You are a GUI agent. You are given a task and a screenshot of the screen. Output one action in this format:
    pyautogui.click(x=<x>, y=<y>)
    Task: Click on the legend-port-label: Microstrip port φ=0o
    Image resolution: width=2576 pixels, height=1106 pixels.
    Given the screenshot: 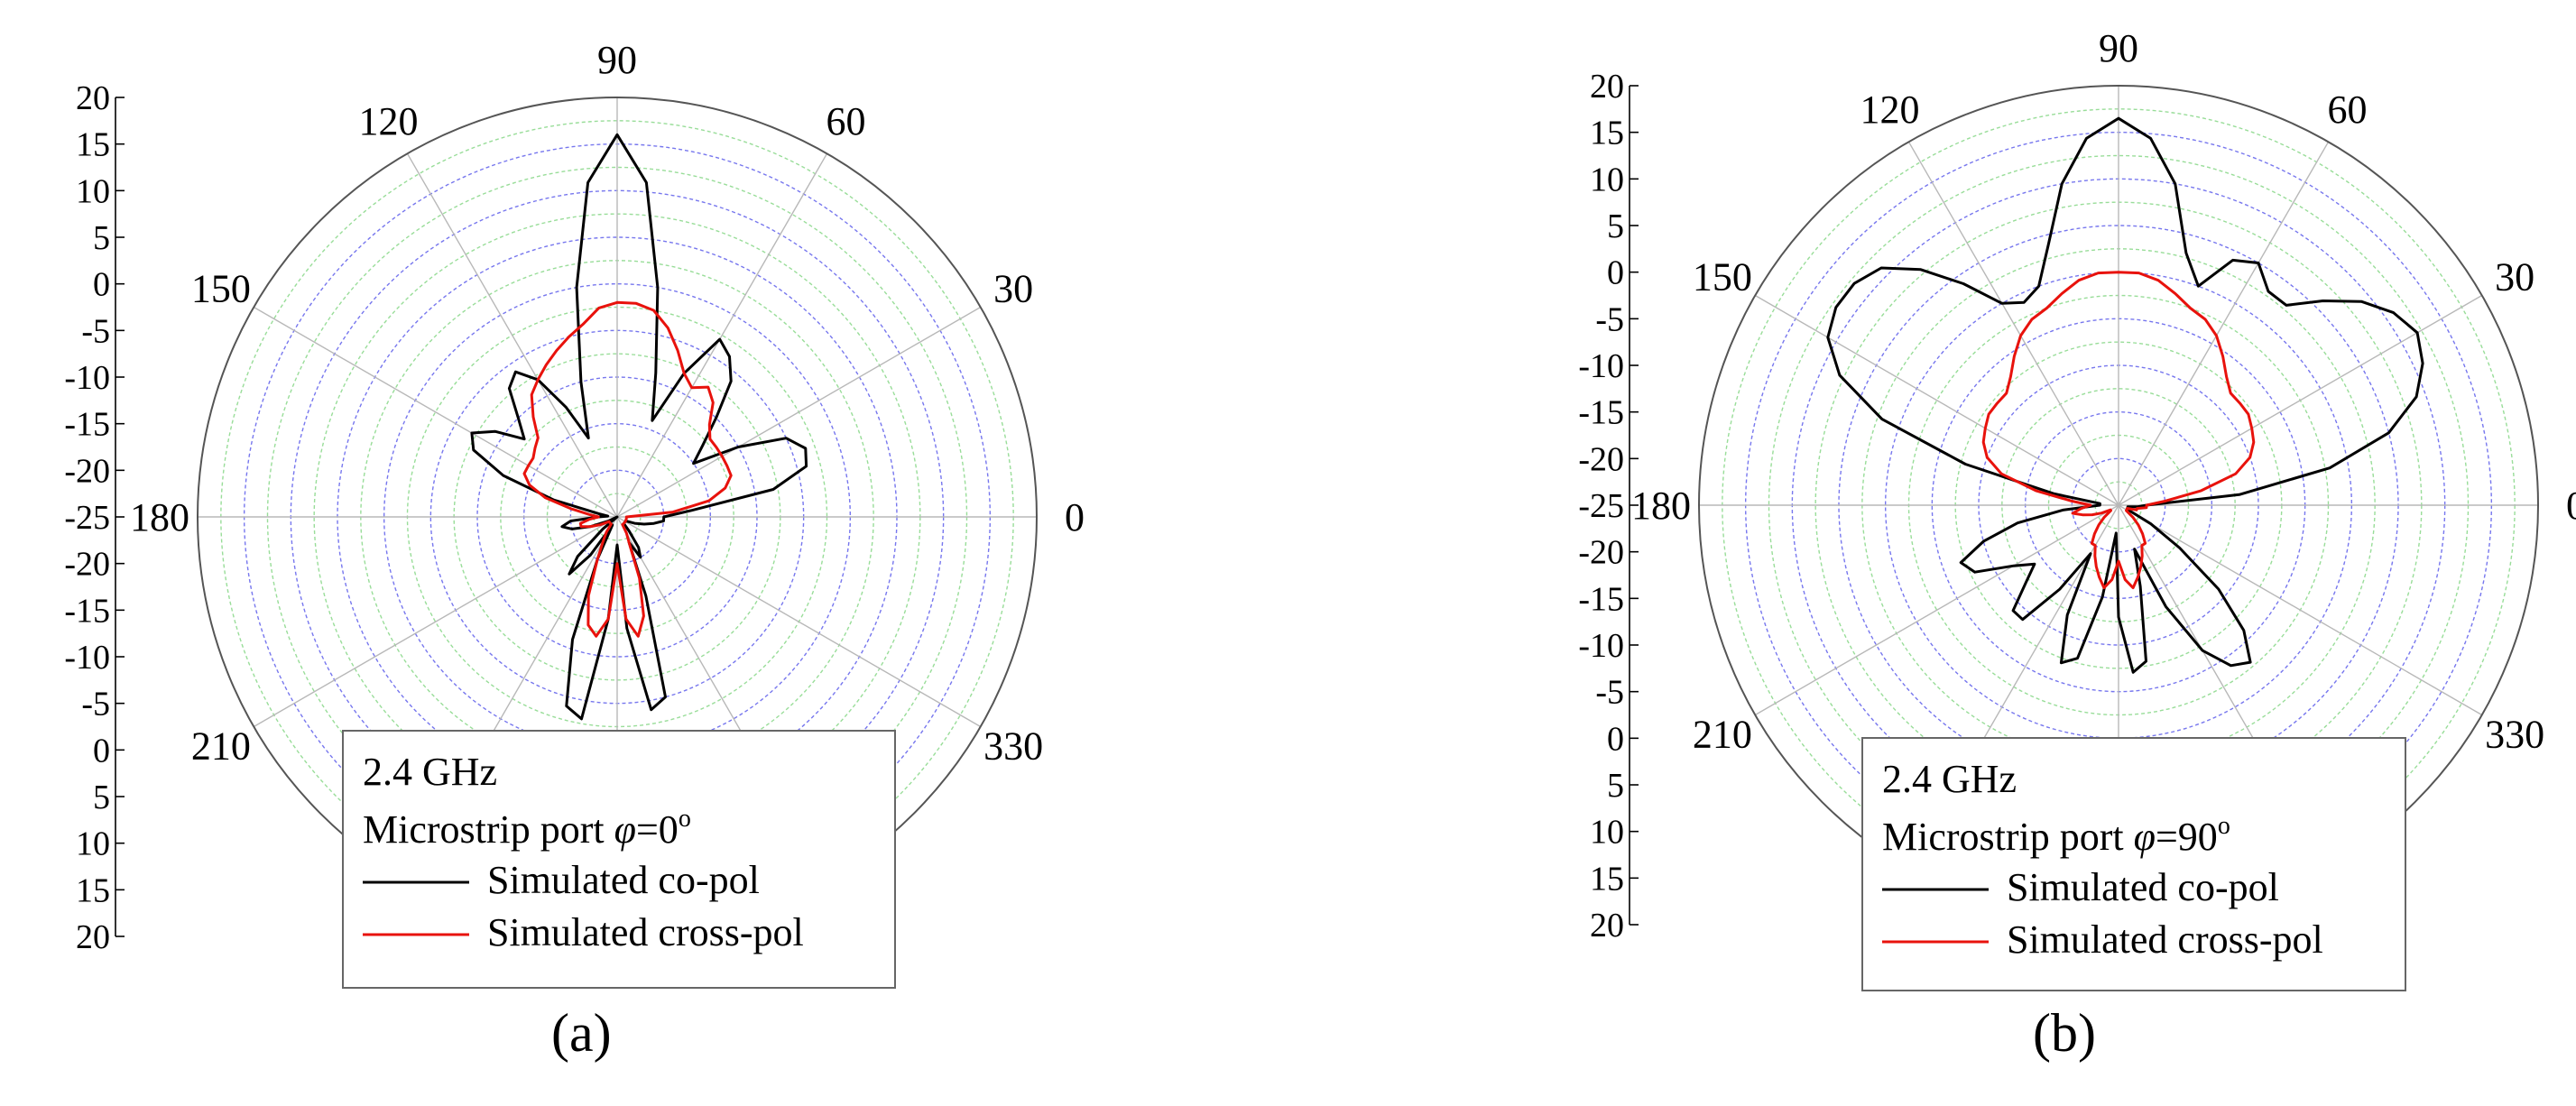 What is the action you would take?
    pyautogui.click(x=527, y=828)
    